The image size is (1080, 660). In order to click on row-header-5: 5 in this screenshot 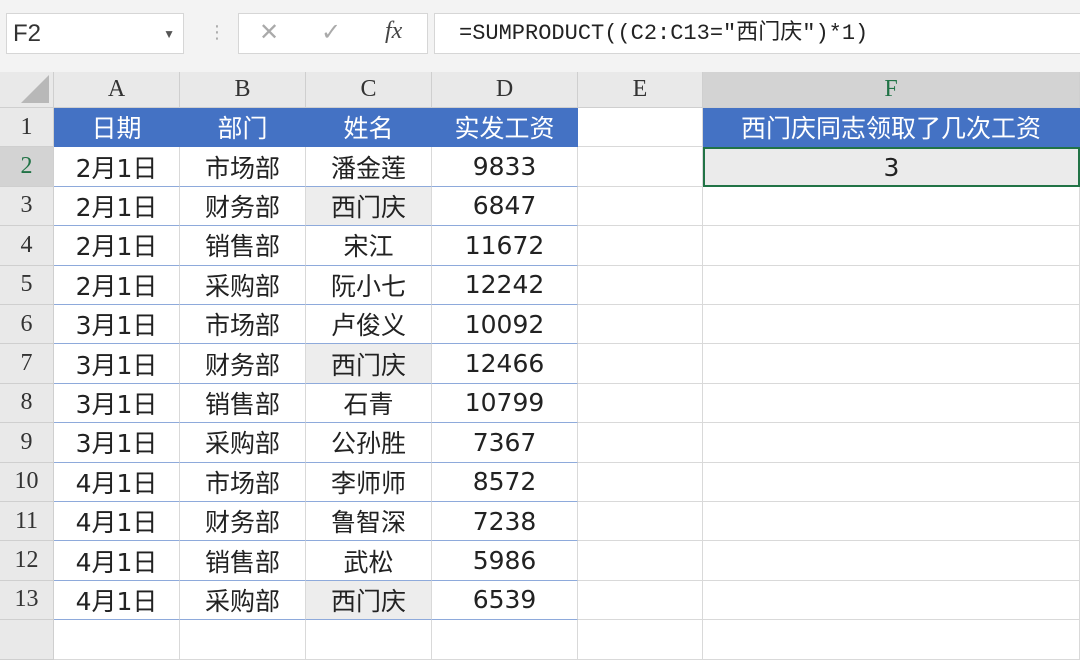, I will do `click(27, 285)`.